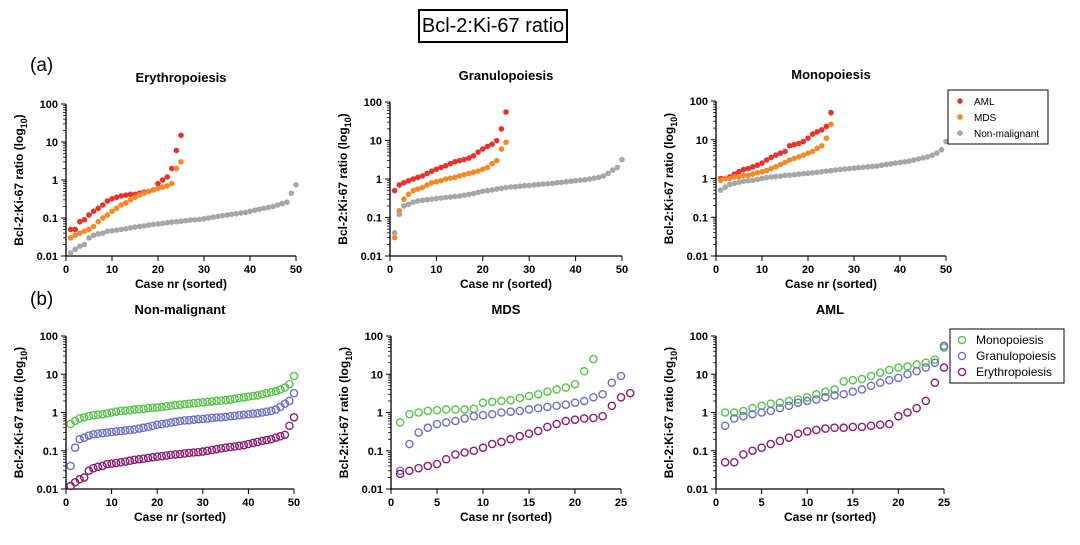 This screenshot has width=1080, height=545. I want to click on y-tick-label: 10, so click(376, 142).